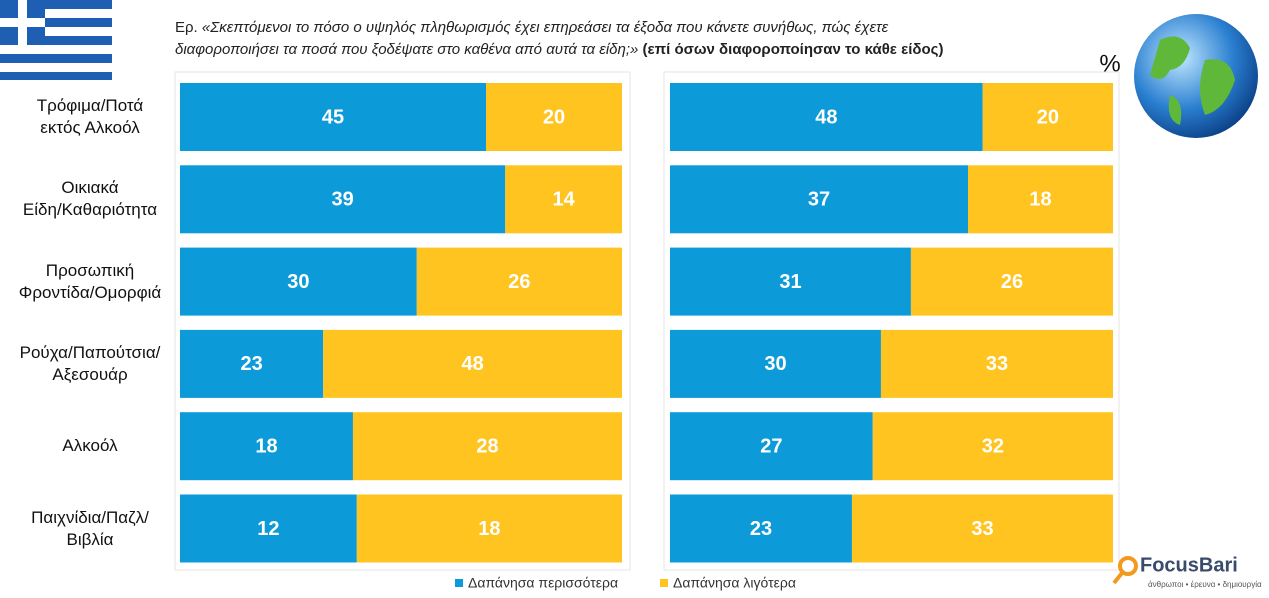  I want to click on category-label: Προσωπική Φροντίδα/Ομορφιά, so click(90, 281).